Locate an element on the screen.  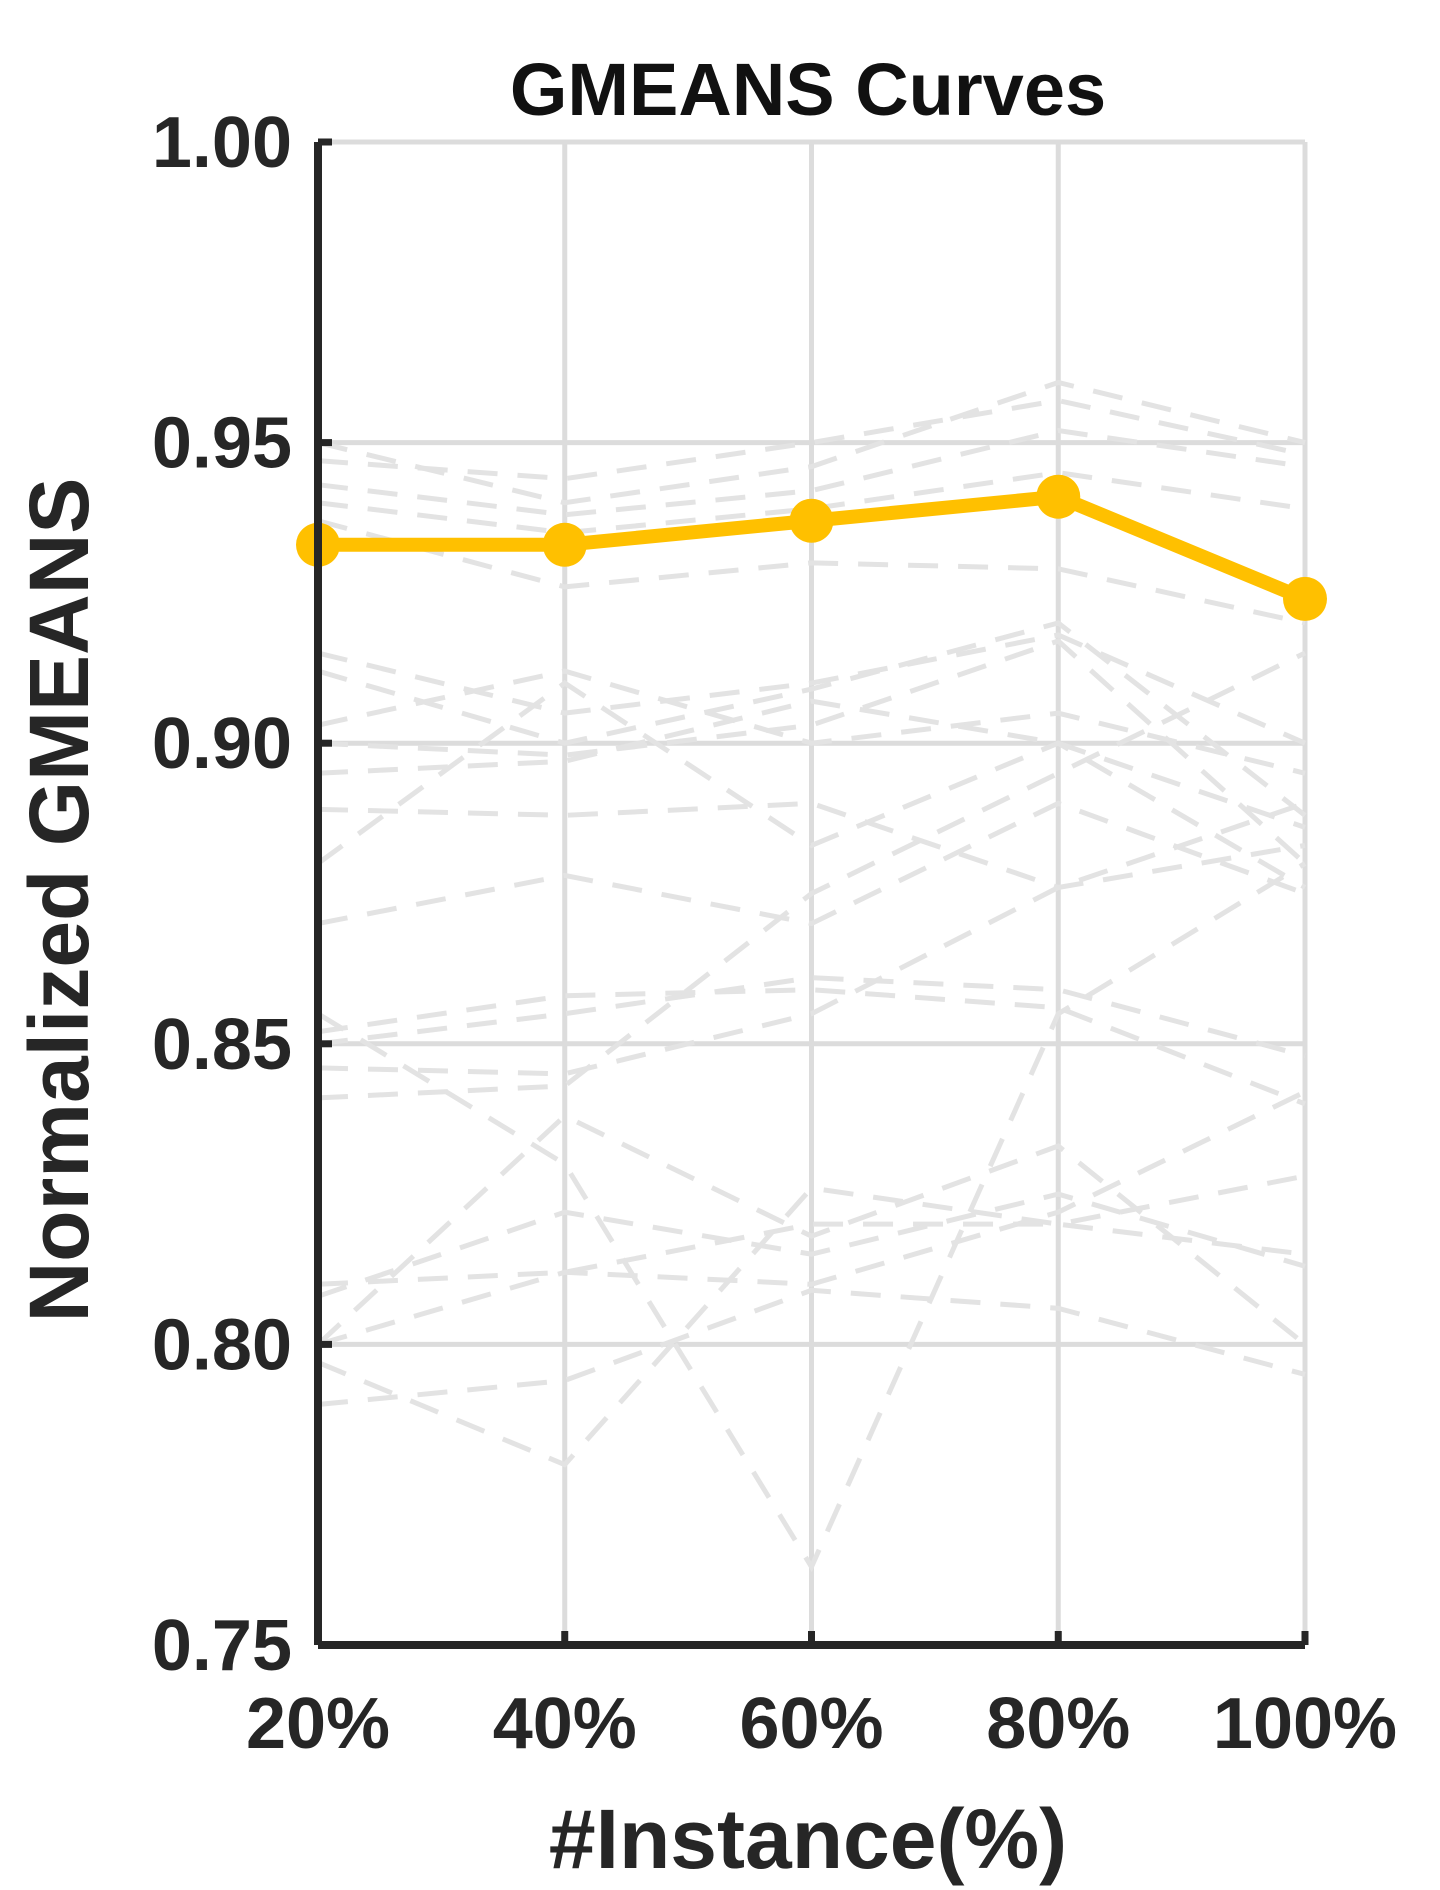
y-tick-label: 0.90 is located at coordinates (222, 744).